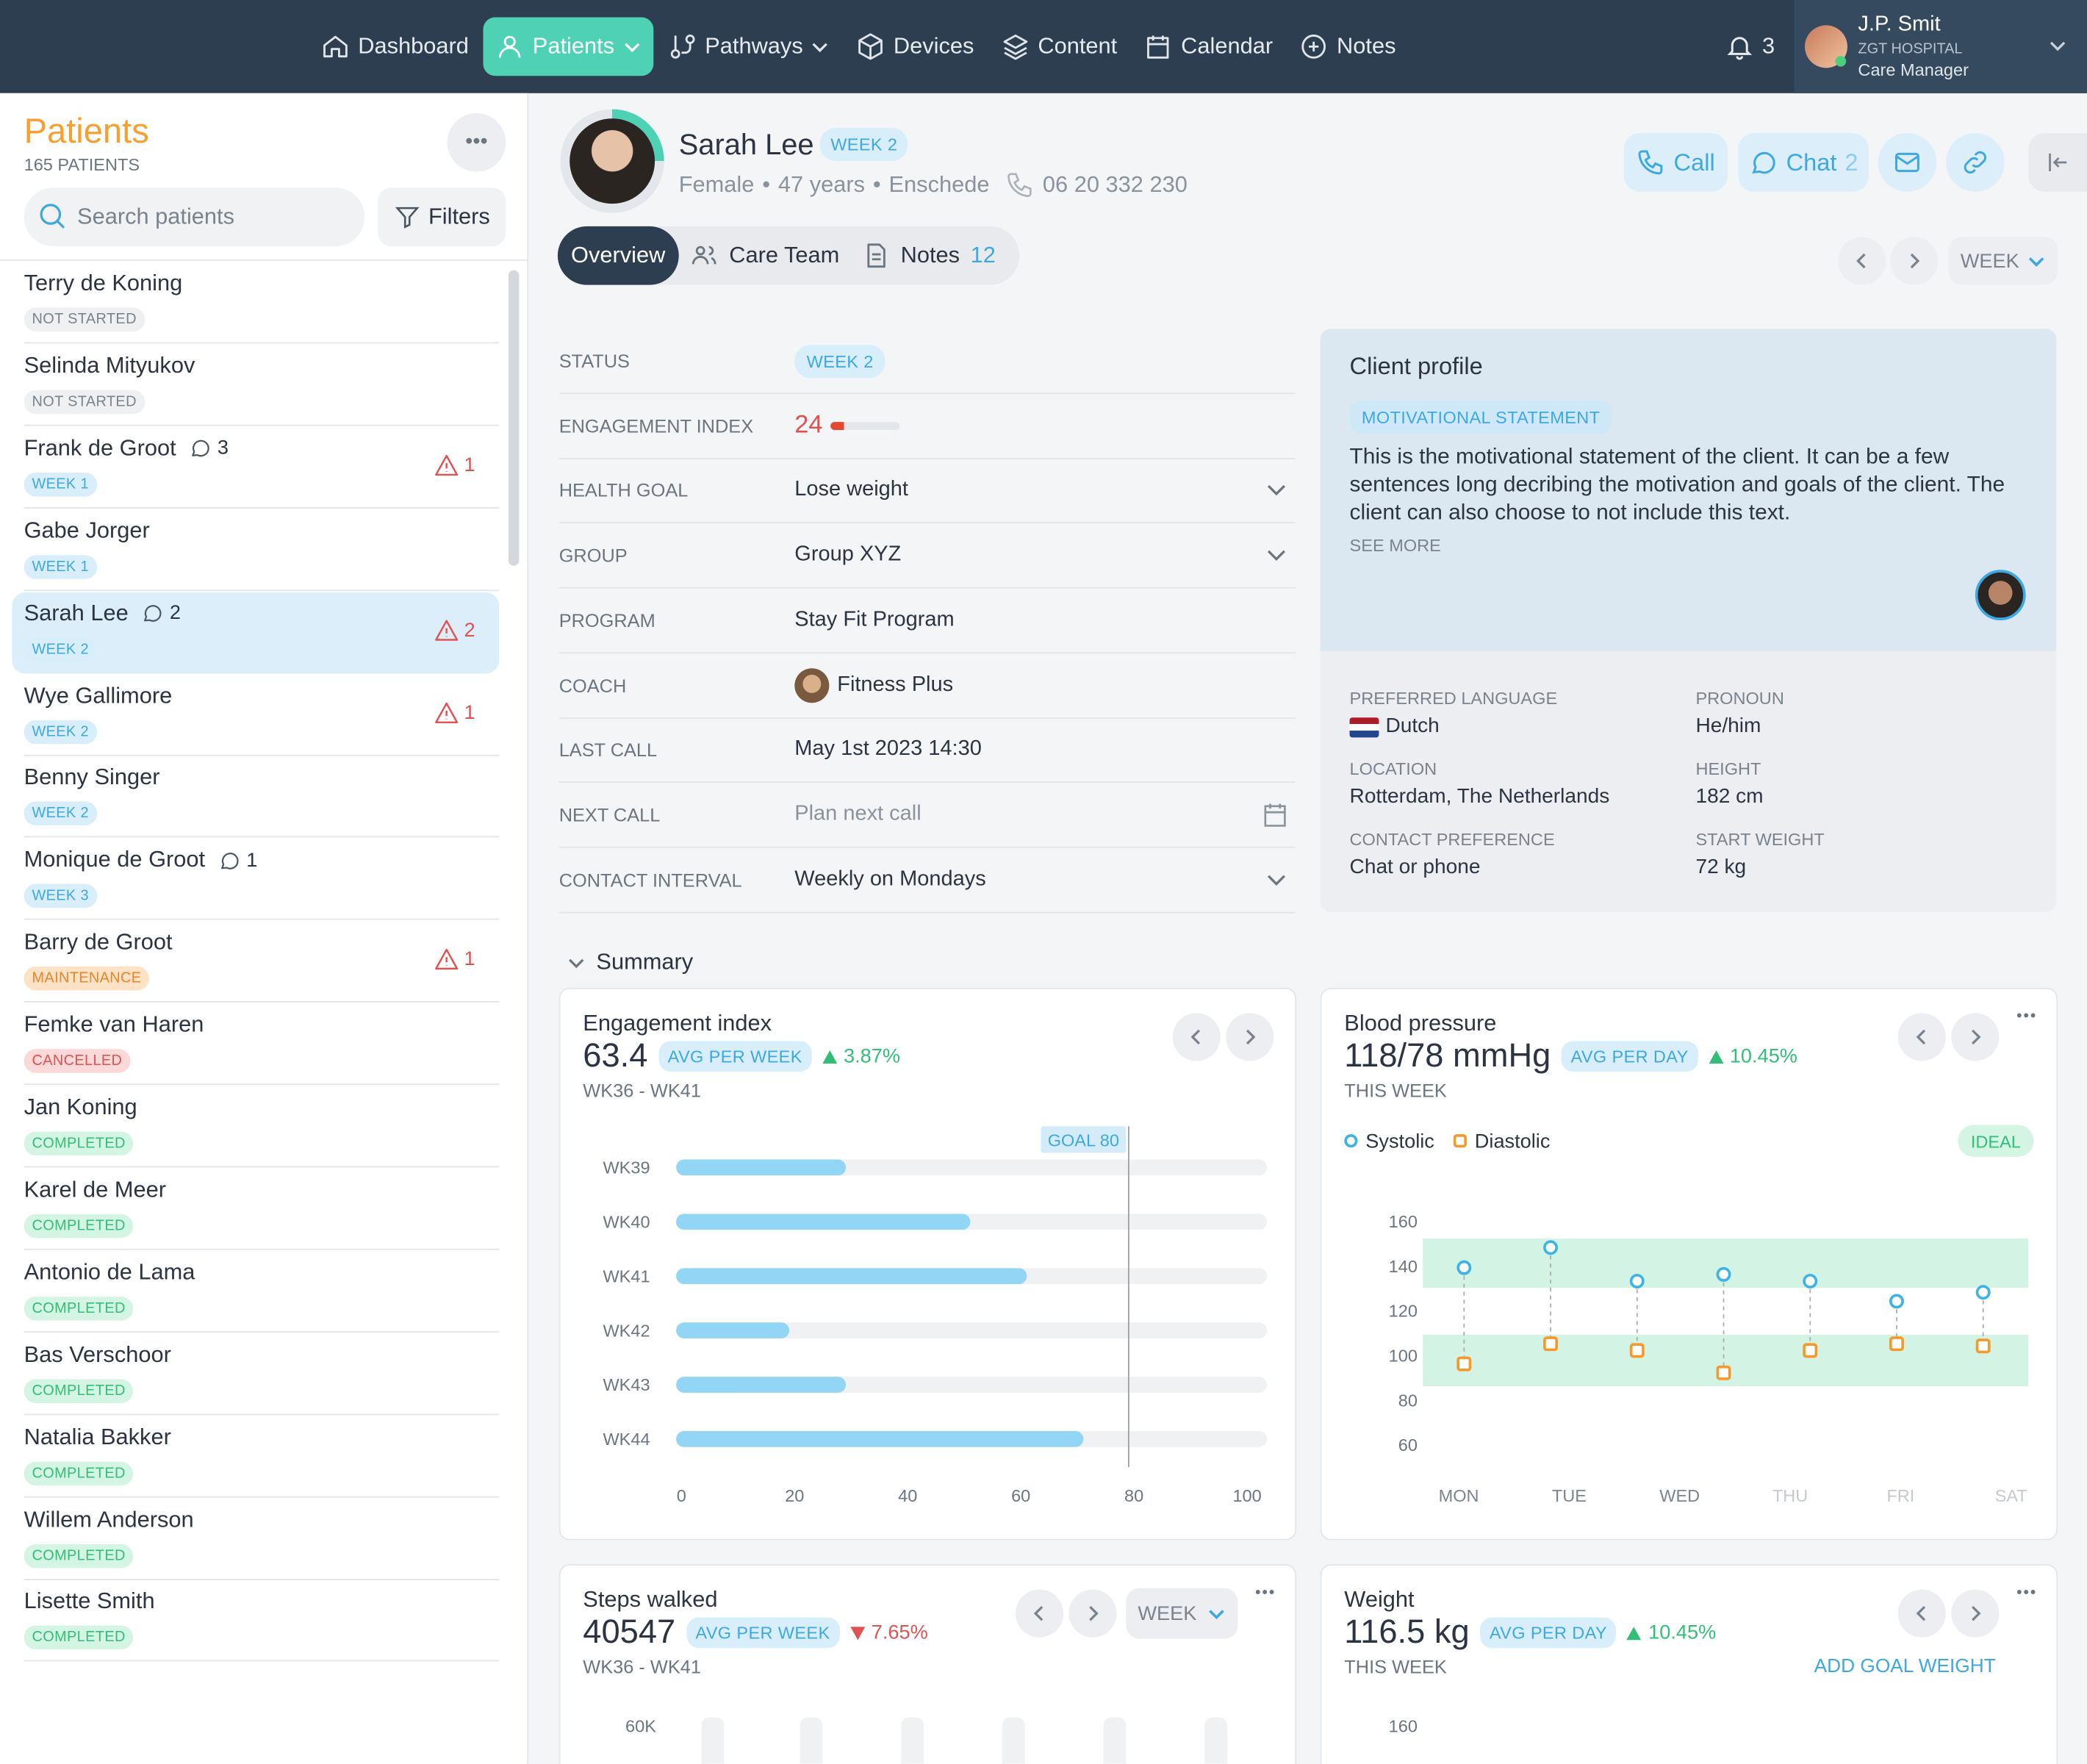 The width and height of the screenshot is (2087, 1764). Describe the element at coordinates (256, 385) in the screenshot. I see `patient-row: Selinda Mityukov NOT STARTED` at that location.